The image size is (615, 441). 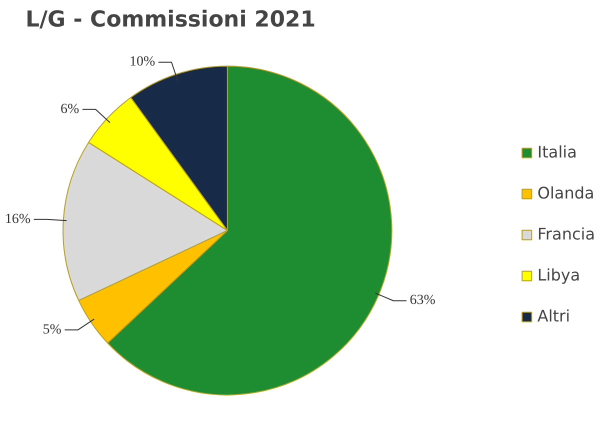 What do you see at coordinates (171, 20) in the screenshot?
I see `chart-title: L/G - Commissioni 2021` at bounding box center [171, 20].